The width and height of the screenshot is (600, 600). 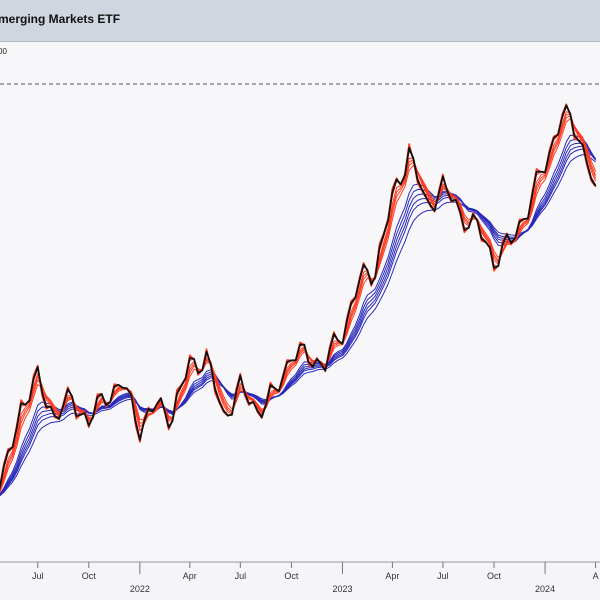 I want to click on x-axis-ticks: Jul Oct 2022 Apr Jul Oct 2023 Apr Jul Oct 2024 A, so click(x=315, y=578).